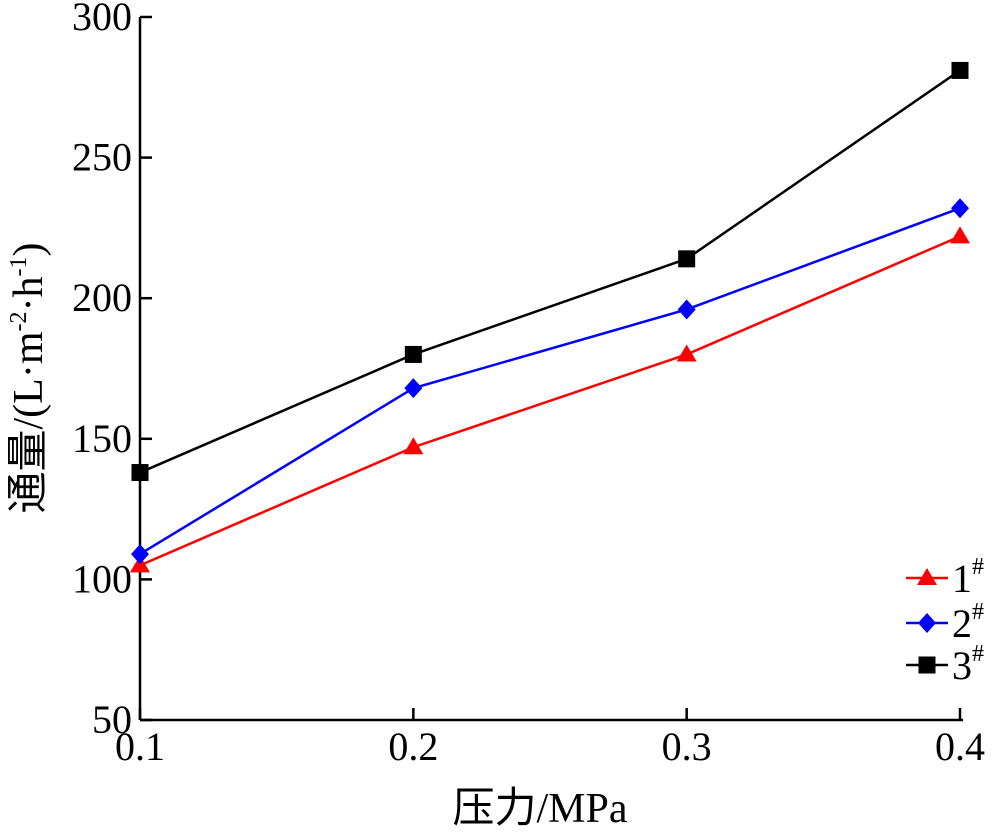 This screenshot has width=1000, height=833. I want to click on legend-label: 1#, so click(968, 577).